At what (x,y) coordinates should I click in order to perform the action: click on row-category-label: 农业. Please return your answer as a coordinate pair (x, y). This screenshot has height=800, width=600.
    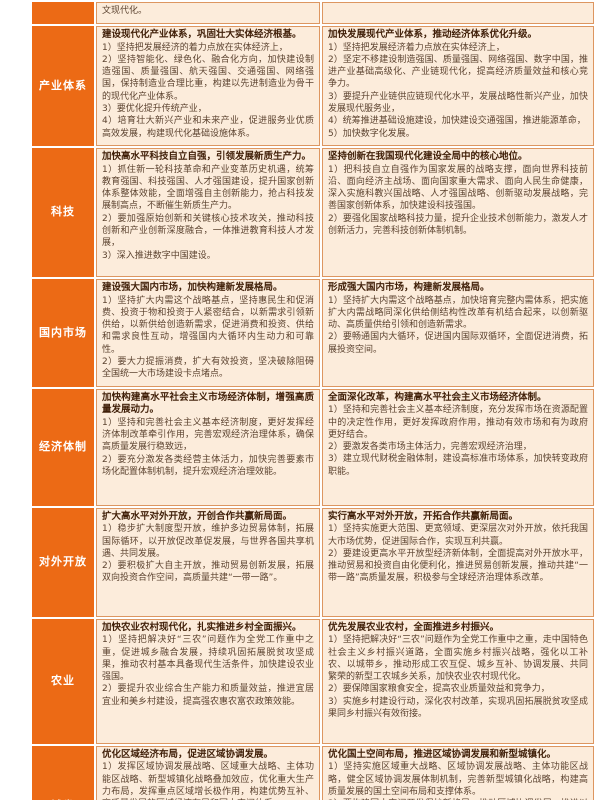
    Looking at the image, I should click on (63, 681).